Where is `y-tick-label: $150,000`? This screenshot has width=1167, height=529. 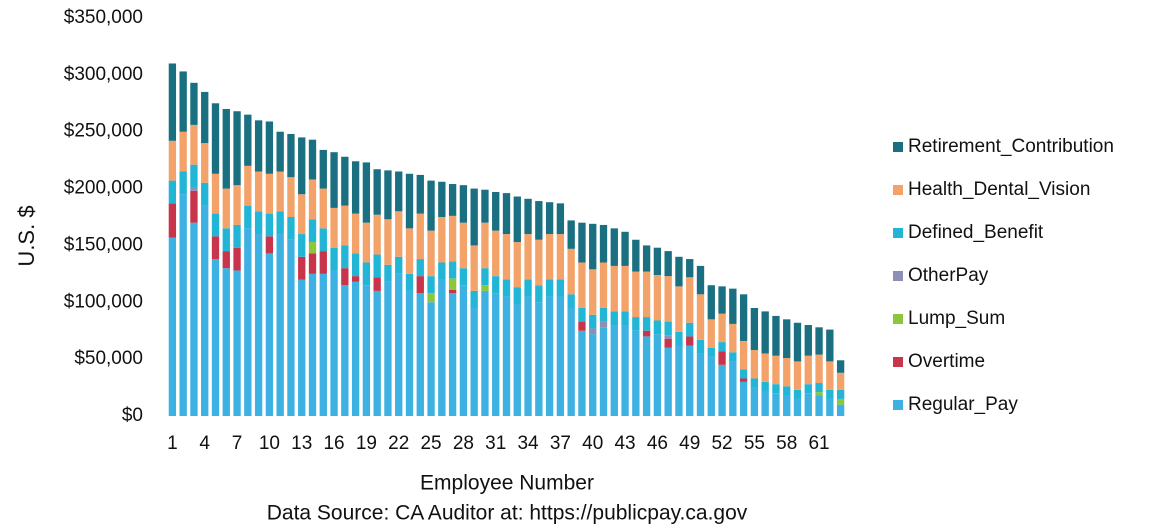 y-tick-label: $150,000 is located at coordinates (103, 244).